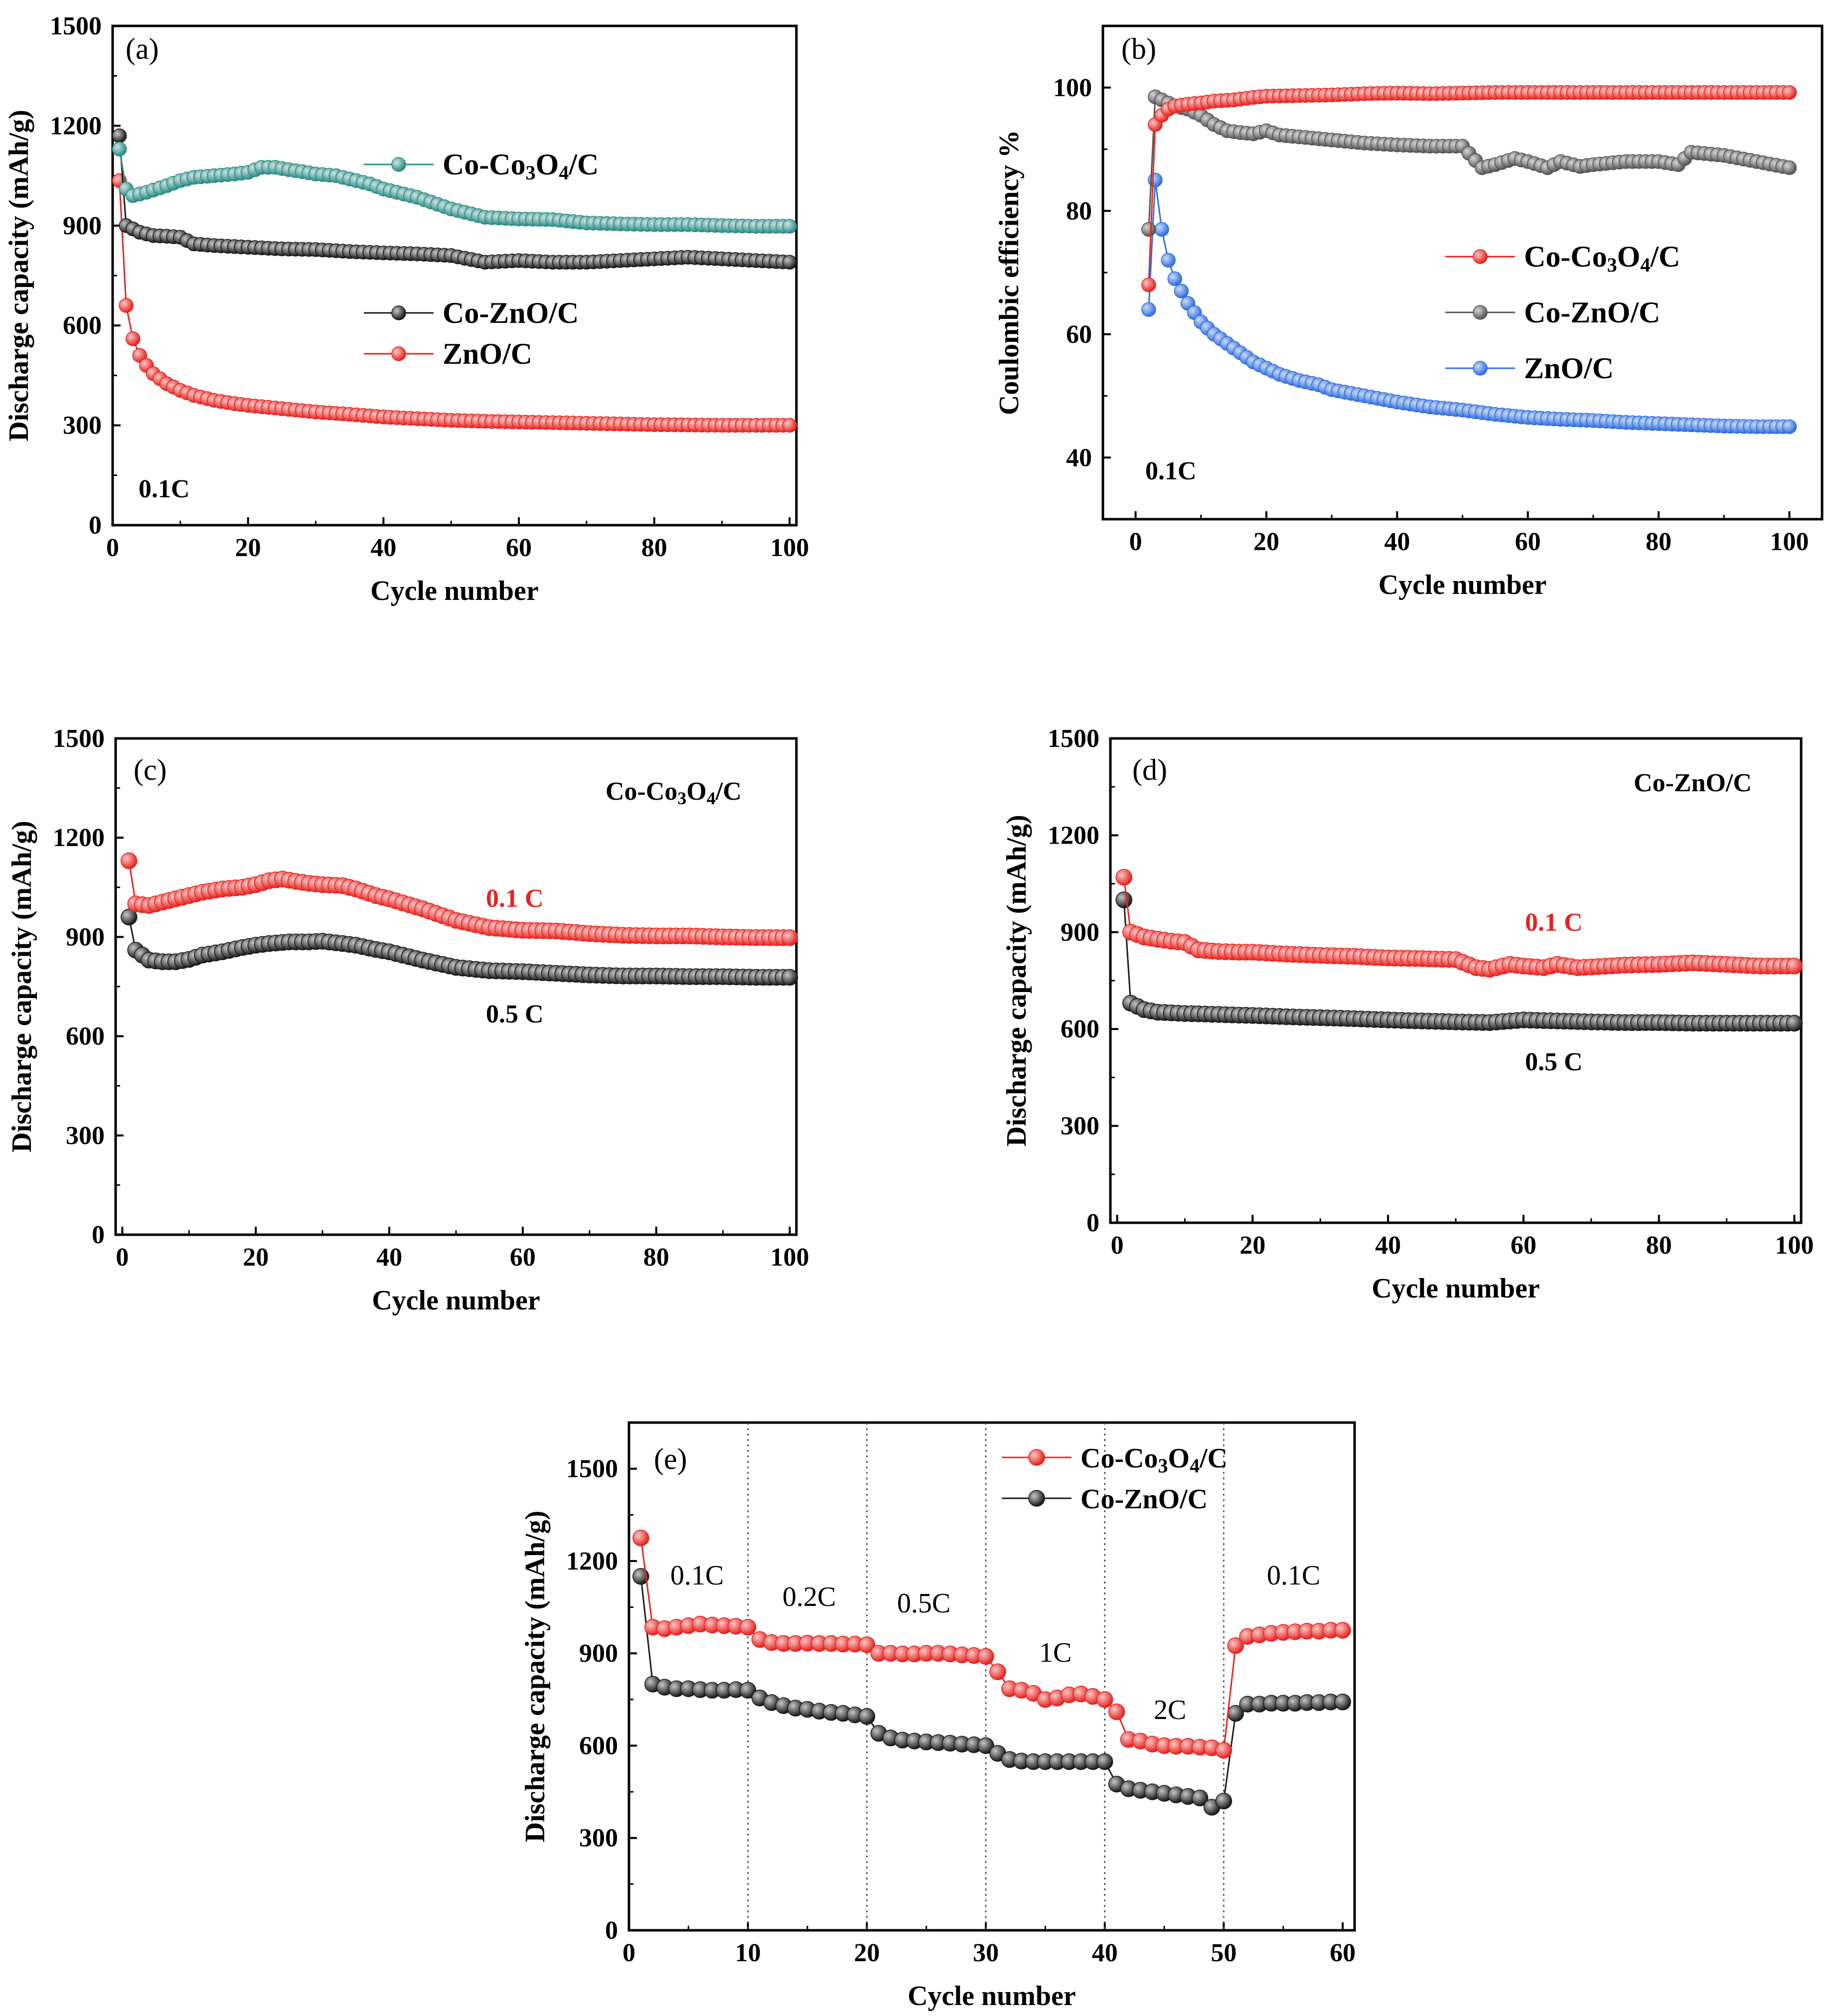  Describe the element at coordinates (986, 1953) in the screenshot. I see `x-tick-label: 30` at that location.